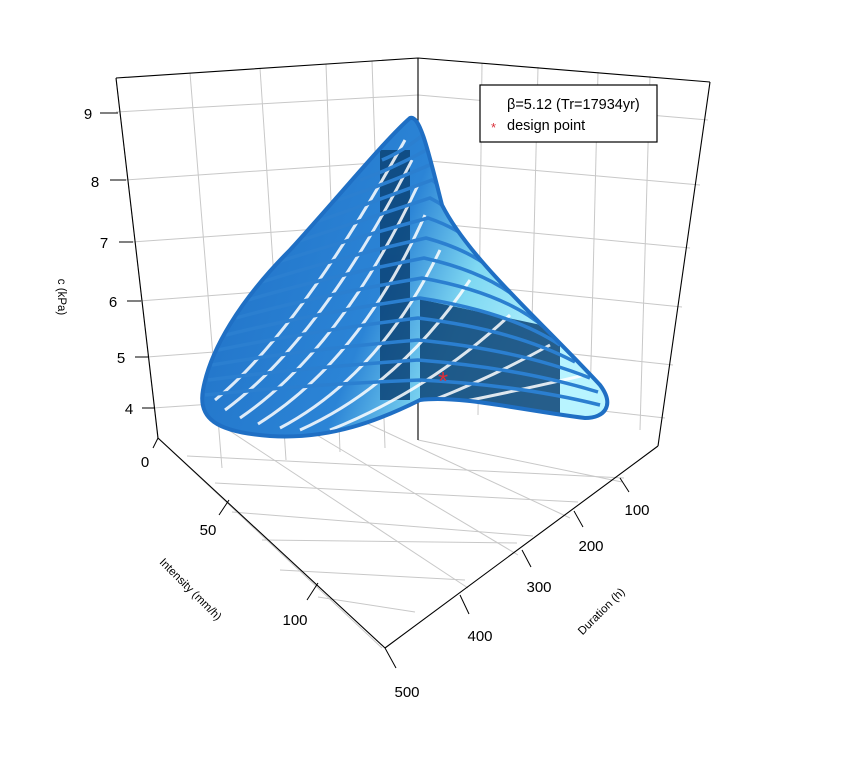 This screenshot has height=767, width=864. Describe the element at coordinates (406, 692) in the screenshot. I see `y-tick-500: 500` at that location.